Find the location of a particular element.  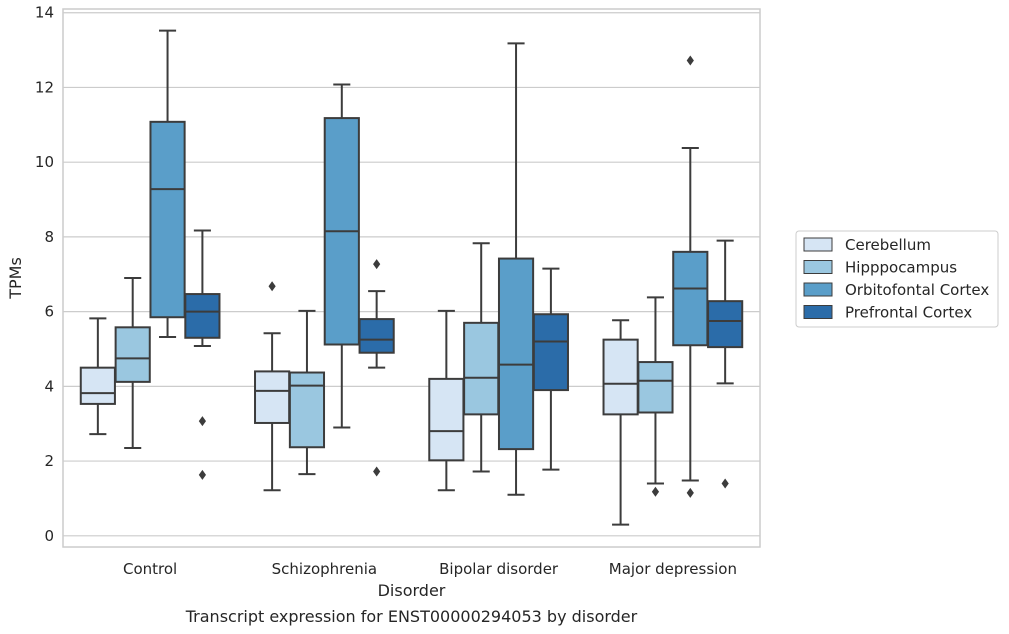

y-tick-label-2: 2 is located at coordinates (49, 461).